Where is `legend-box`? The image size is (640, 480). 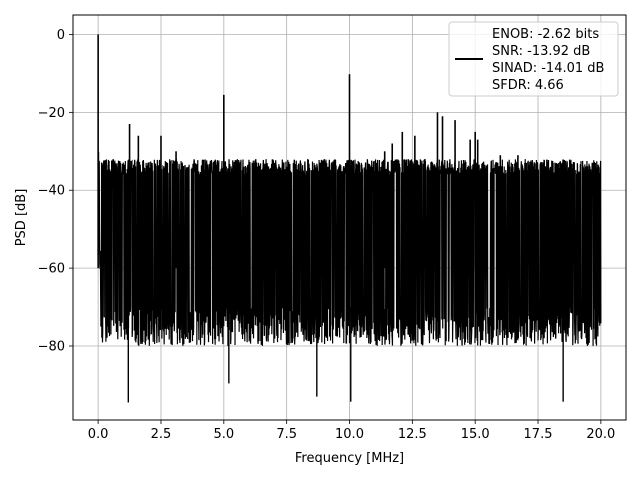 legend-box is located at coordinates (533, 59).